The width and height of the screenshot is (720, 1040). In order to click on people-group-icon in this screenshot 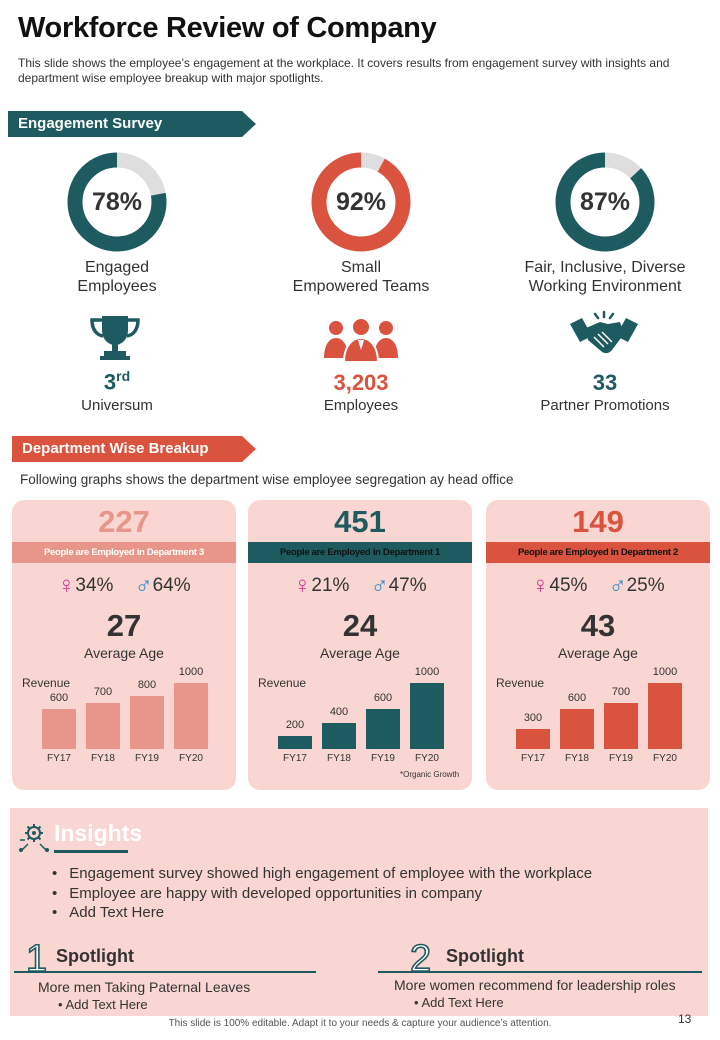, I will do `click(361, 339)`.